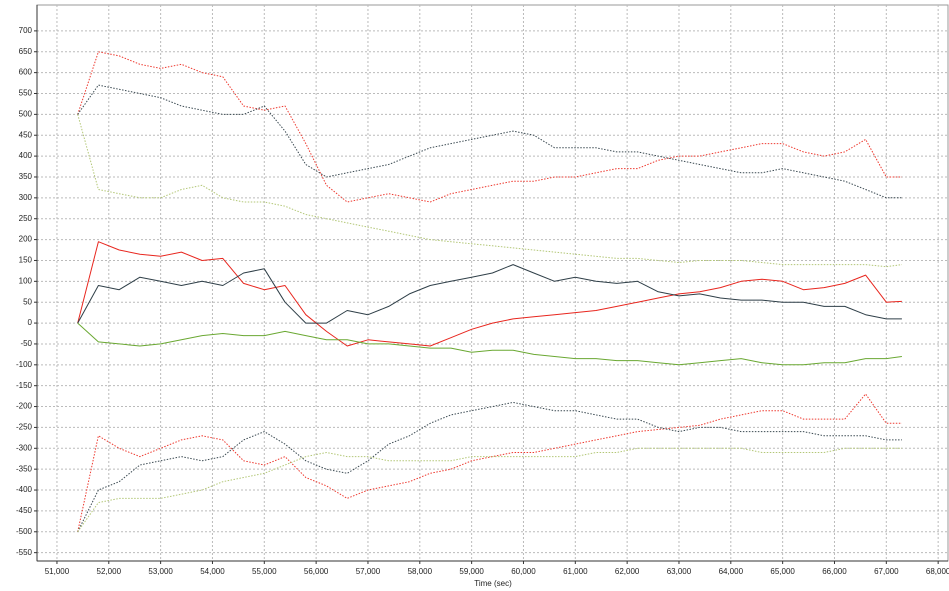  What do you see at coordinates (420, 571) in the screenshot?
I see `x-tick-label: 58,000` at bounding box center [420, 571].